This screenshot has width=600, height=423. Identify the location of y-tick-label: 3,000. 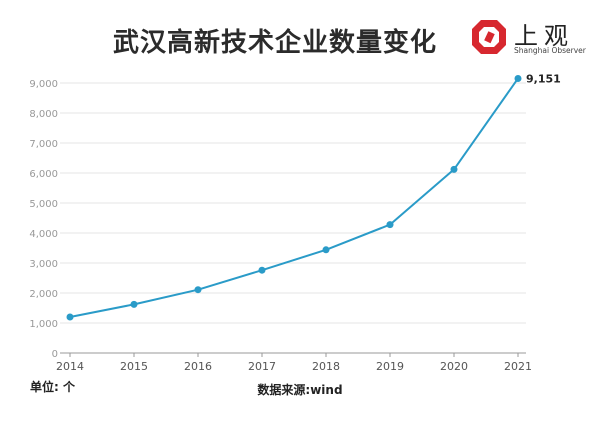
(43, 264).